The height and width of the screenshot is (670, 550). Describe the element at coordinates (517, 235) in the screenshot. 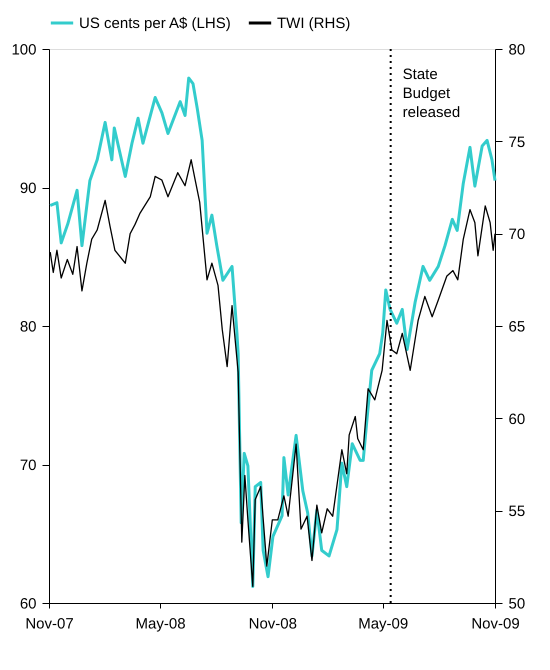

I see `y2-tick-label: 70` at that location.